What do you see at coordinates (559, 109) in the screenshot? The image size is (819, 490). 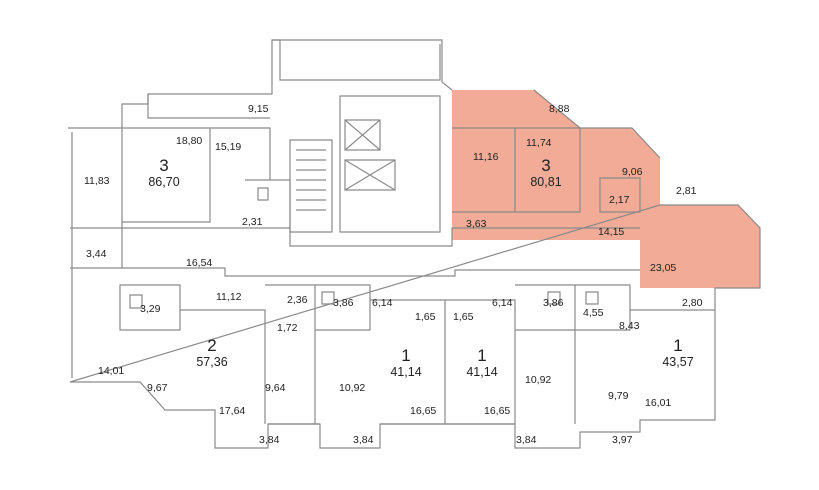 I see `room-area-label: 8,88` at bounding box center [559, 109].